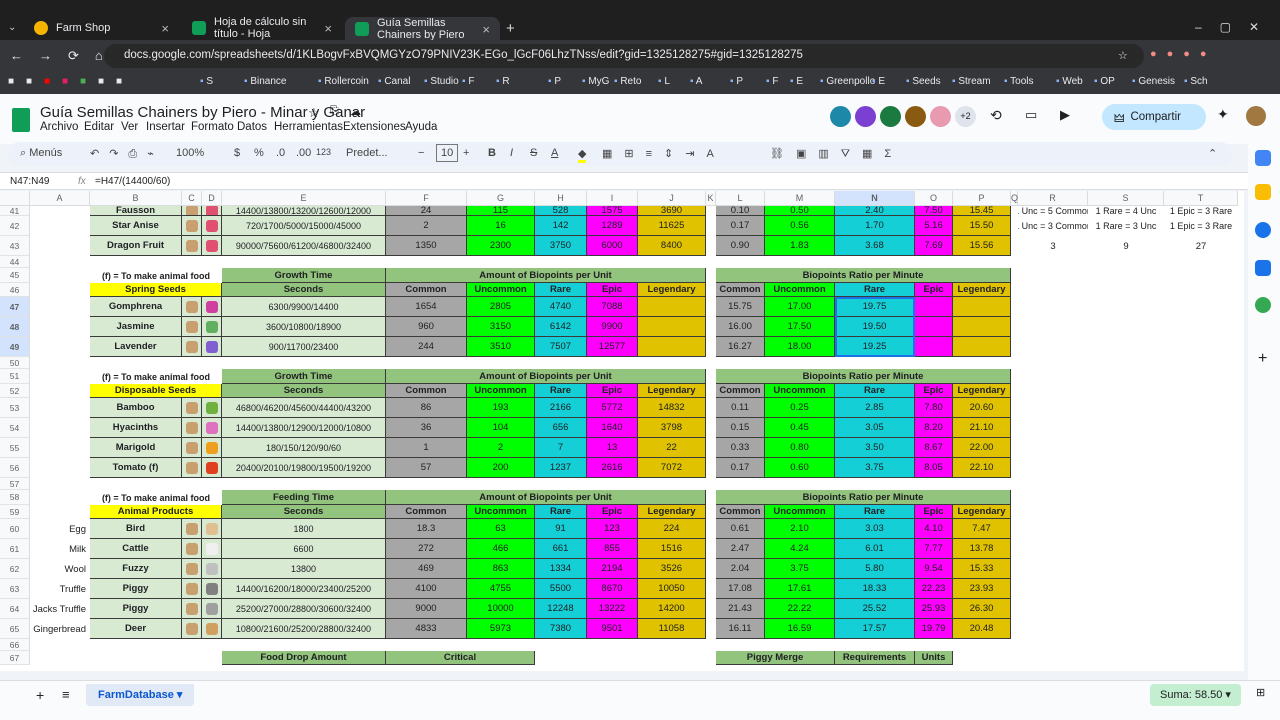 This screenshot has width=1280, height=720. What do you see at coordinates (136, 307) in the screenshot?
I see `item-name: Gomphrena` at bounding box center [136, 307].